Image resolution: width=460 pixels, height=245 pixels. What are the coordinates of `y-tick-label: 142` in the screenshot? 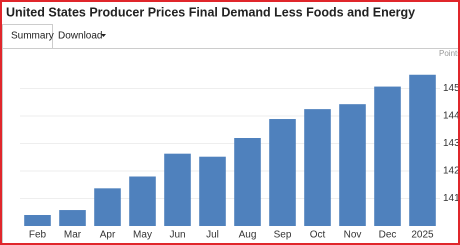 It's located at (450, 171).